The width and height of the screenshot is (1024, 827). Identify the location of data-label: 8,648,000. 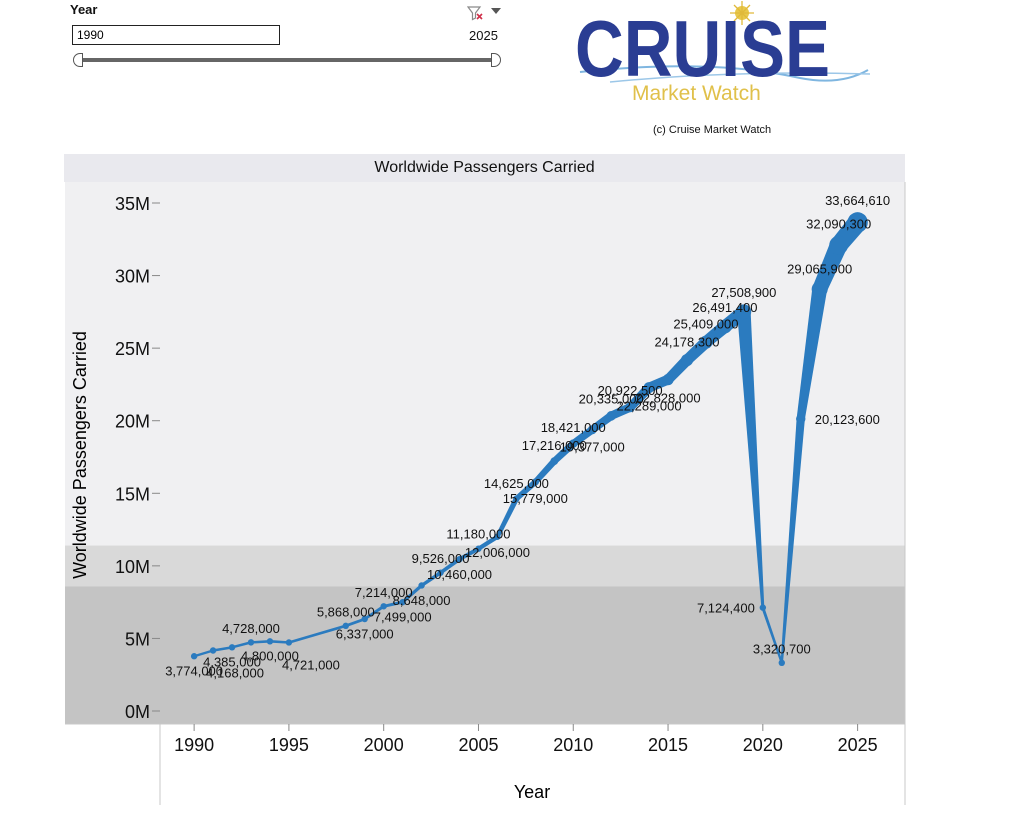
(422, 600).